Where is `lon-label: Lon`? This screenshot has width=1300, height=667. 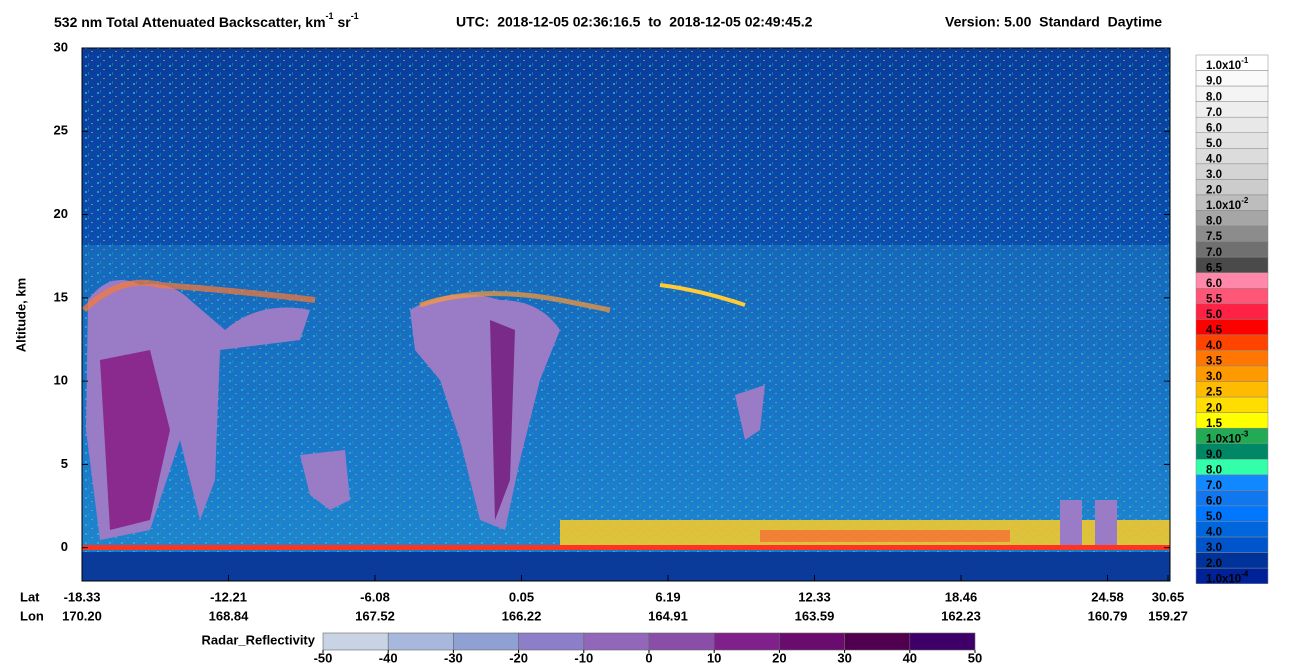
lon-label: Lon is located at coordinates (32, 615).